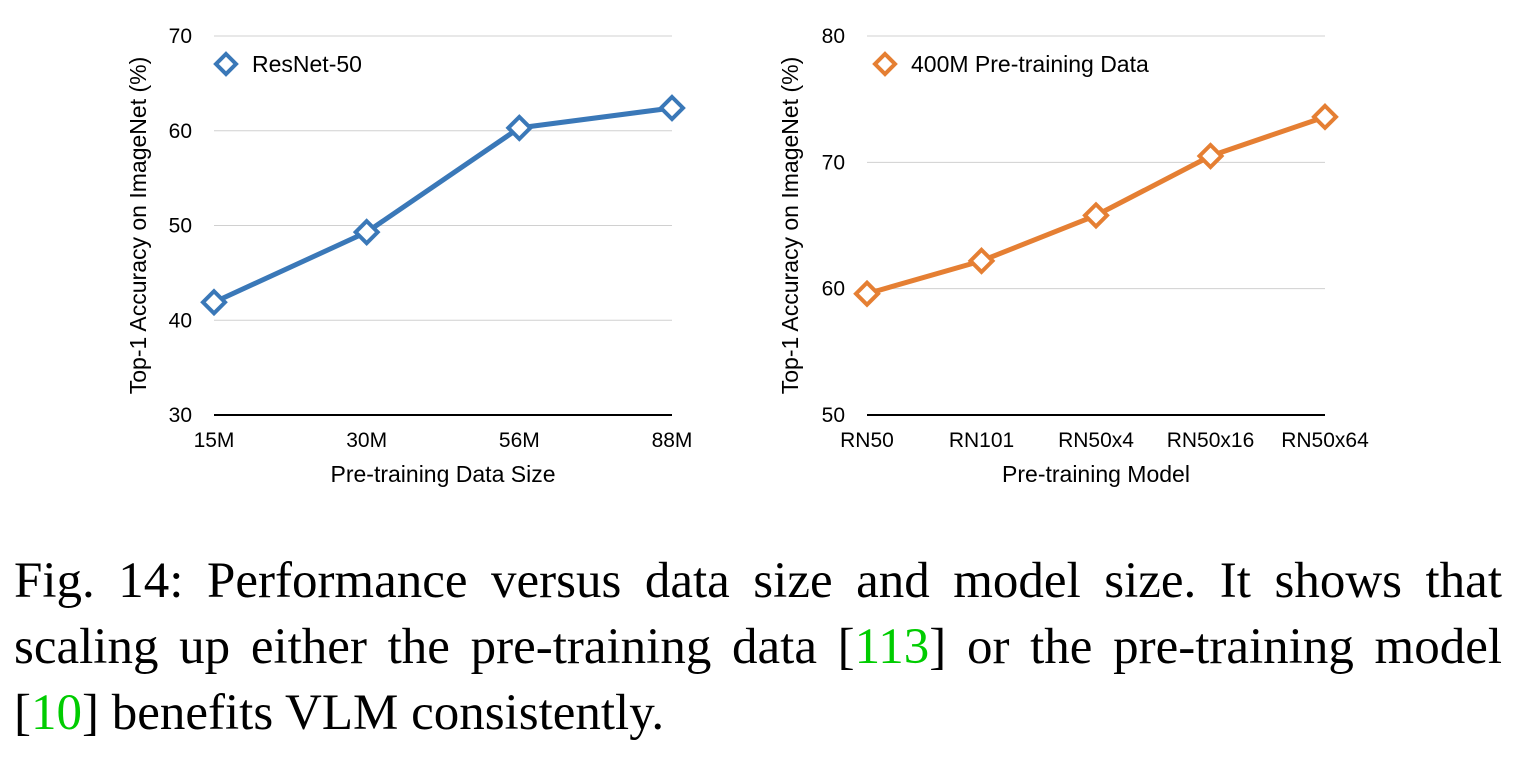  Describe the element at coordinates (1096, 440) in the screenshot. I see `x-tick-label: RN50x4` at that location.